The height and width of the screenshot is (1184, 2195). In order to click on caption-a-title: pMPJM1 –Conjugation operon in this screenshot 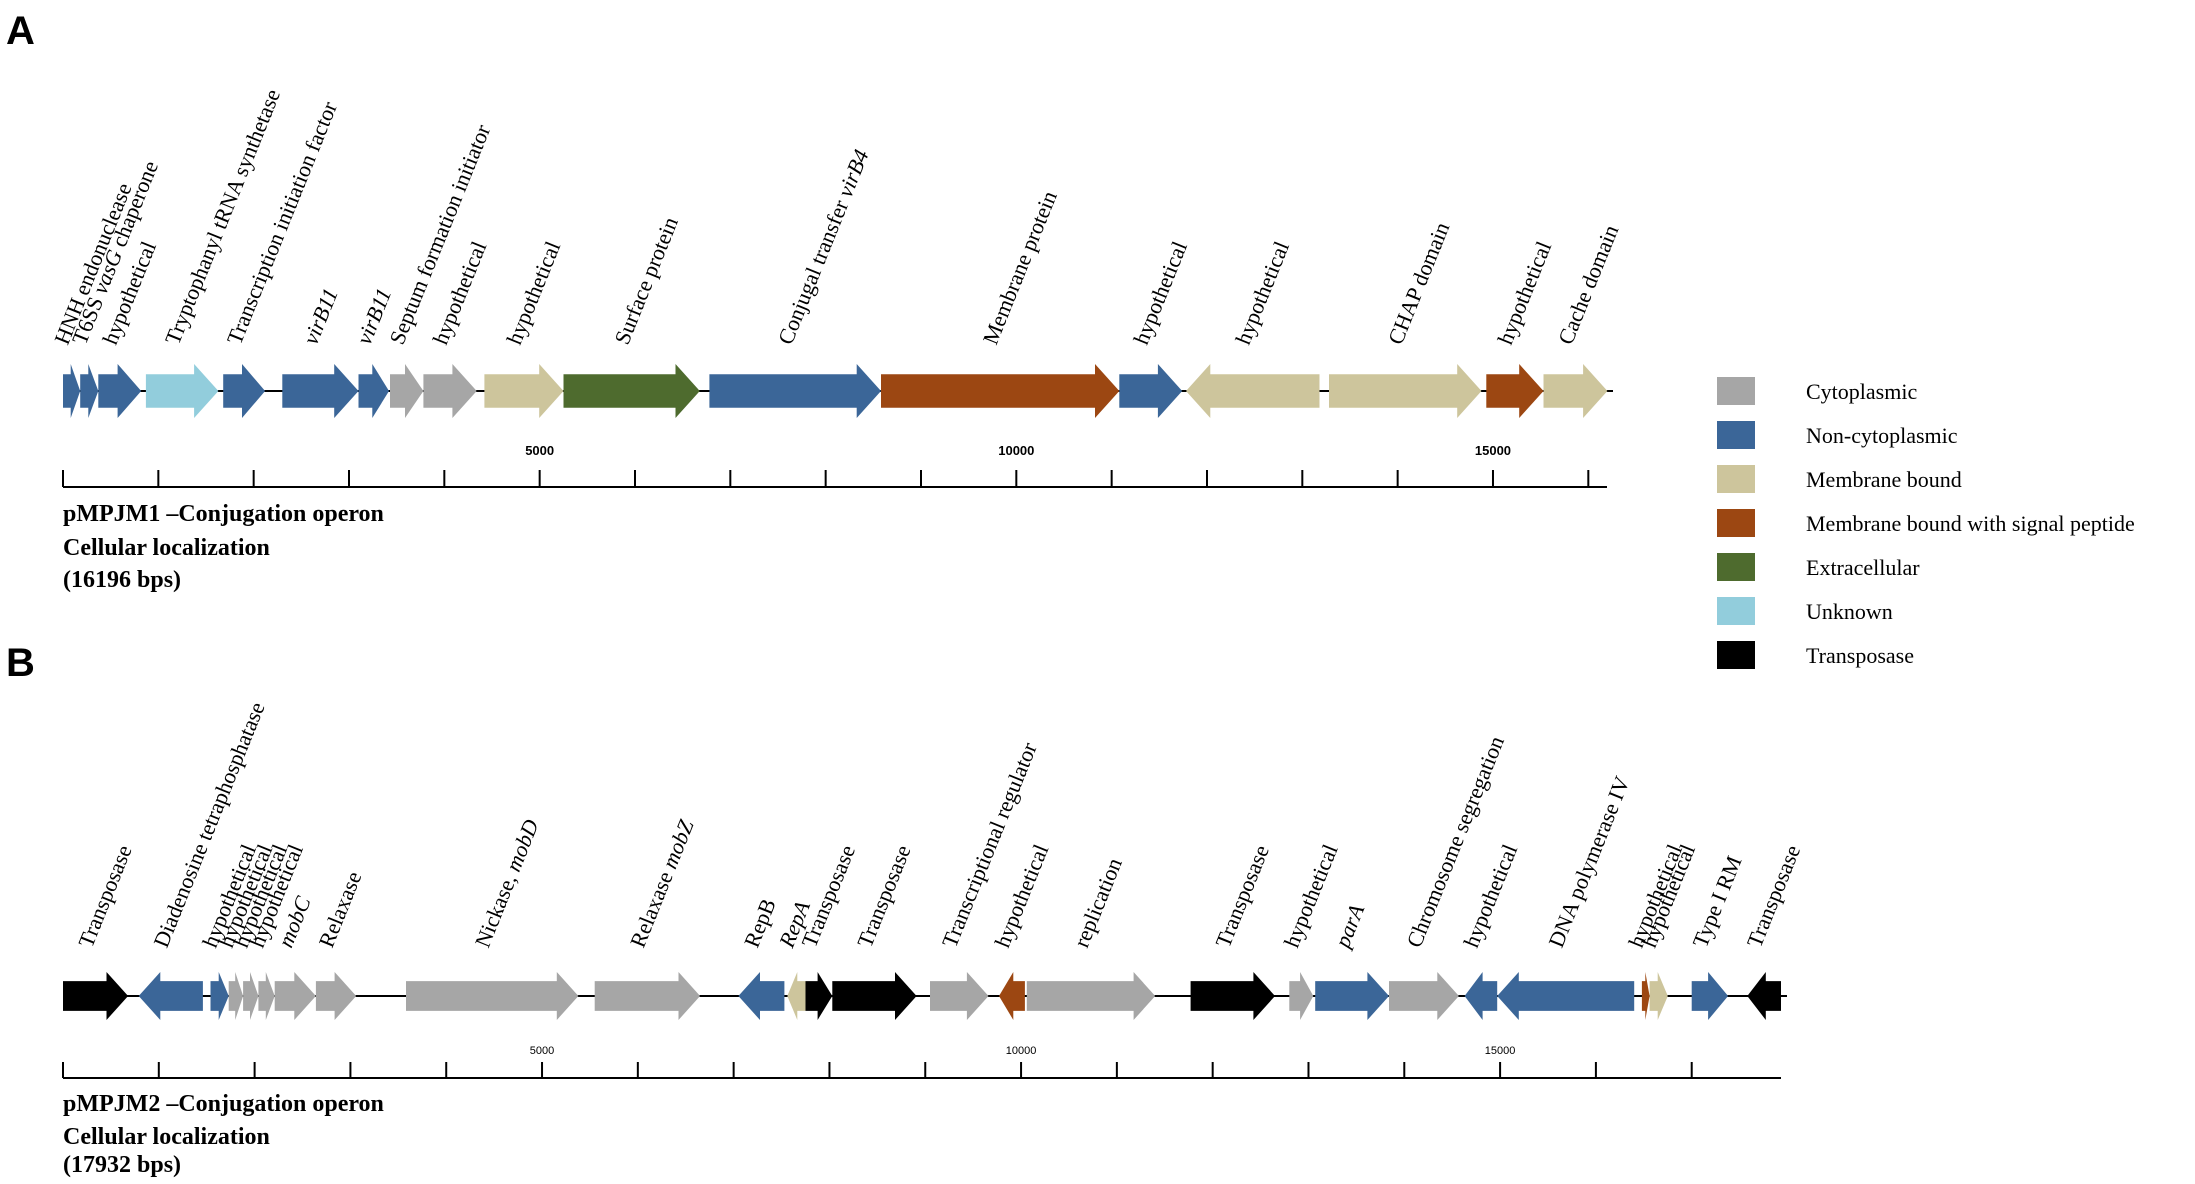, I will do `click(223, 514)`.